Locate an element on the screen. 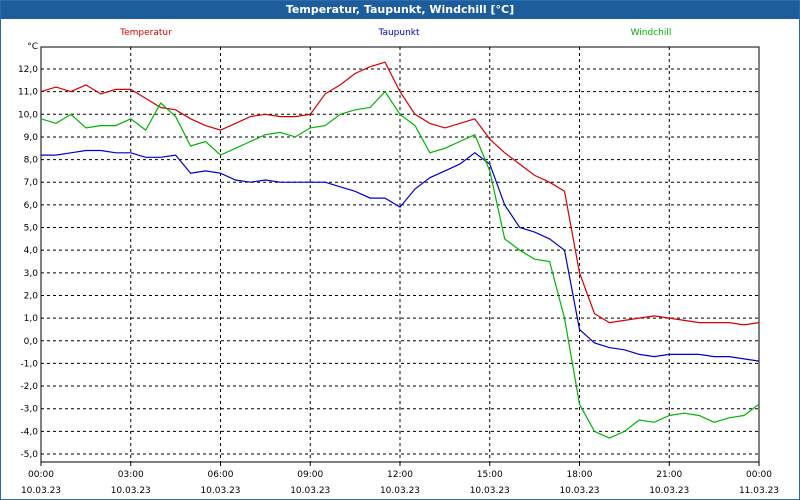 The image size is (800, 500). legend-temperatur: Temperatur is located at coordinates (145, 33).